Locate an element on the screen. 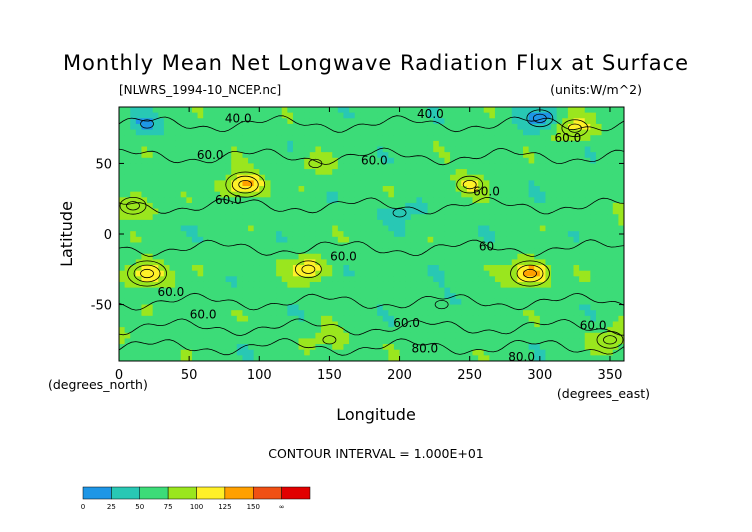  contour-line is located at coordinates (610, 340).